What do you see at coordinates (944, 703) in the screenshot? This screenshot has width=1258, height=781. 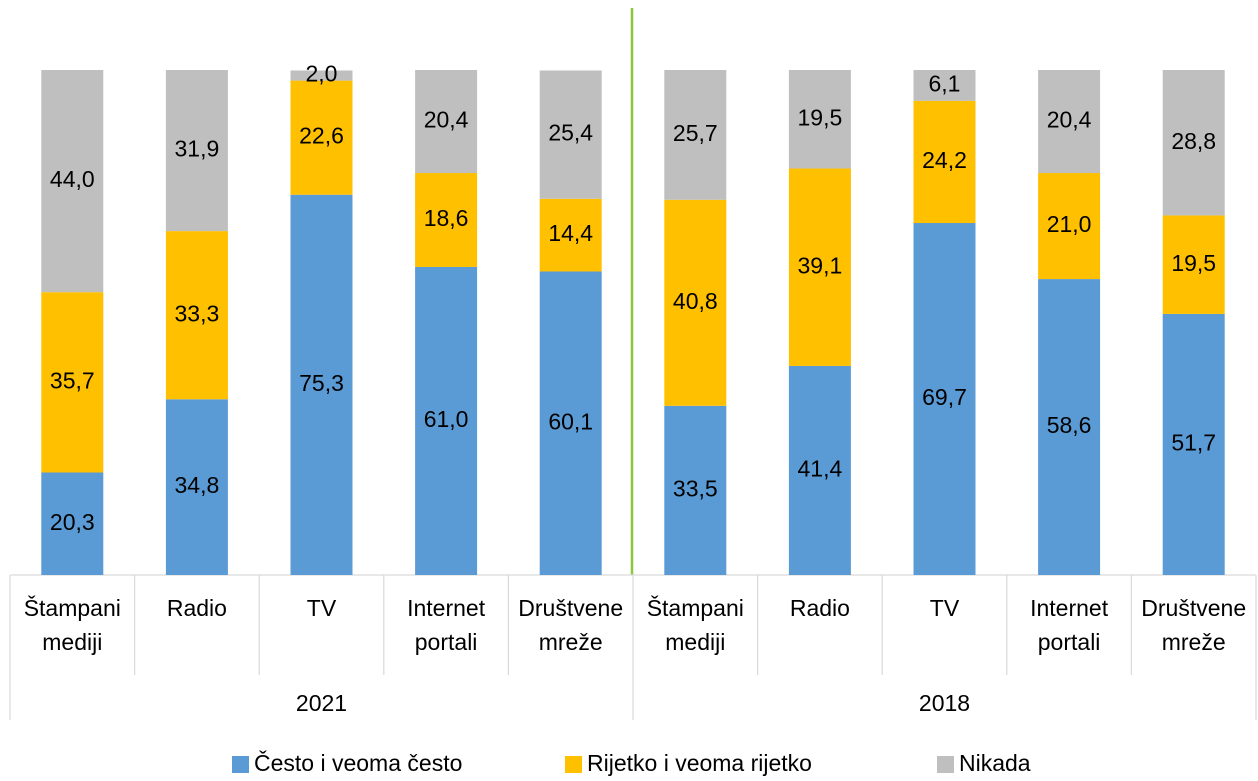 I see `group-label: 2018` at bounding box center [944, 703].